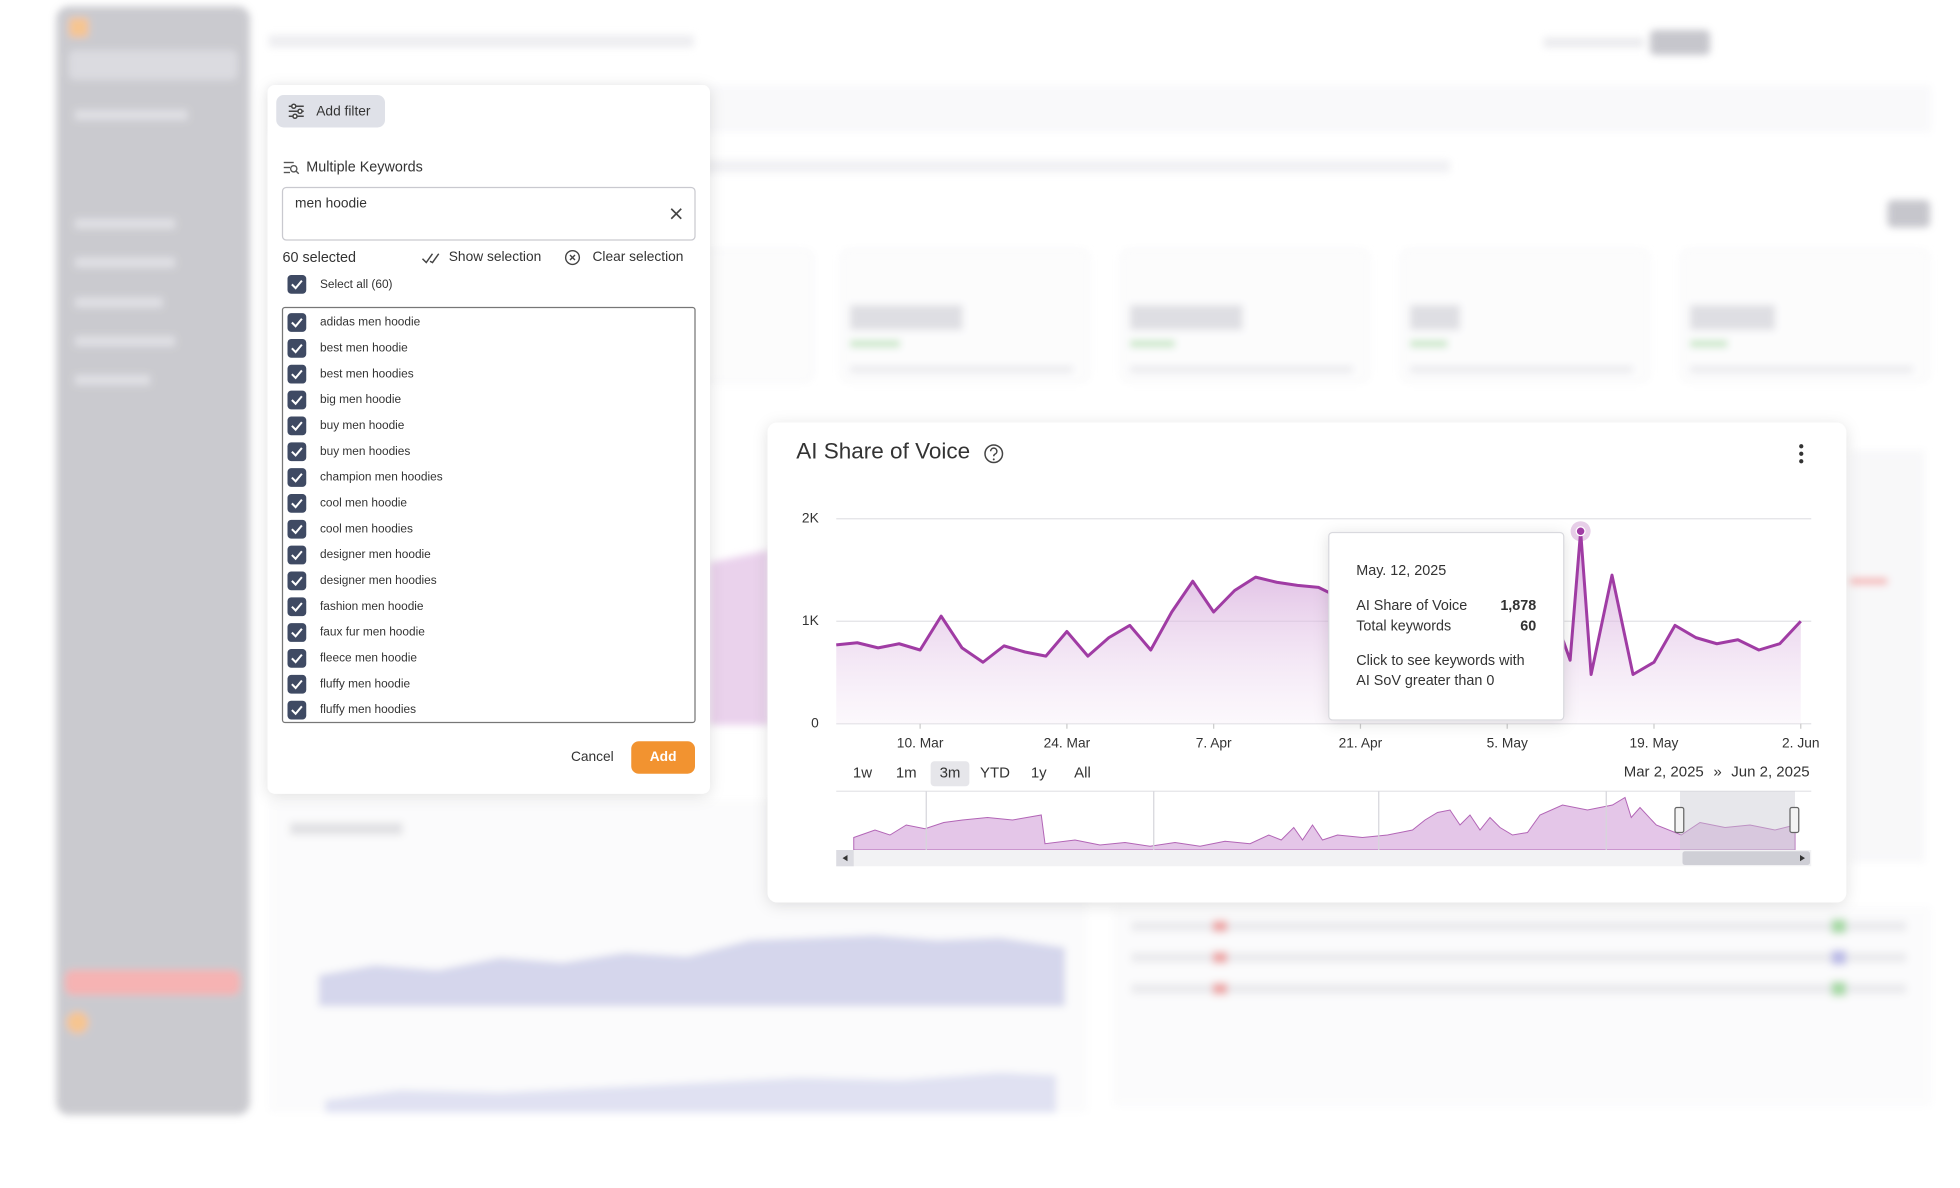  I want to click on menu-button, so click(1801, 454).